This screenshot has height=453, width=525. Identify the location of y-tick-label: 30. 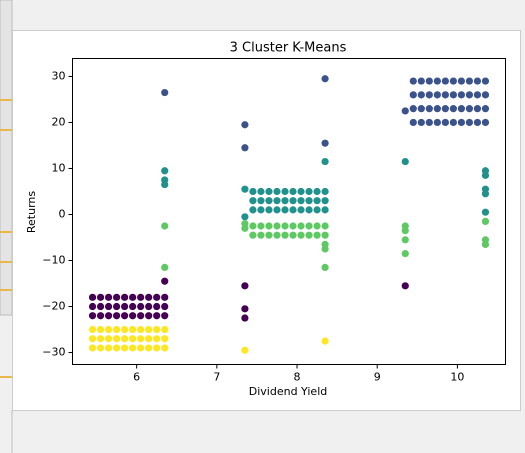
(59, 75).